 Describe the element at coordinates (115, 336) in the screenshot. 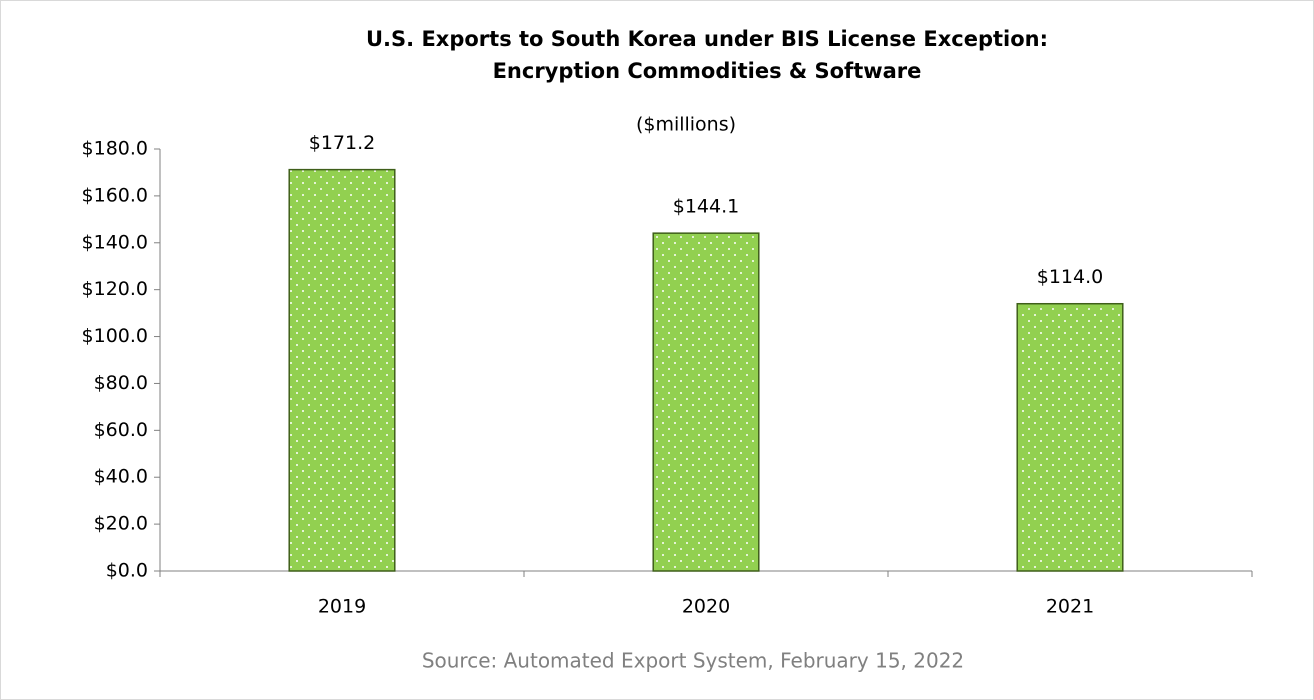

I see `y-tick-label: $100.0` at that location.